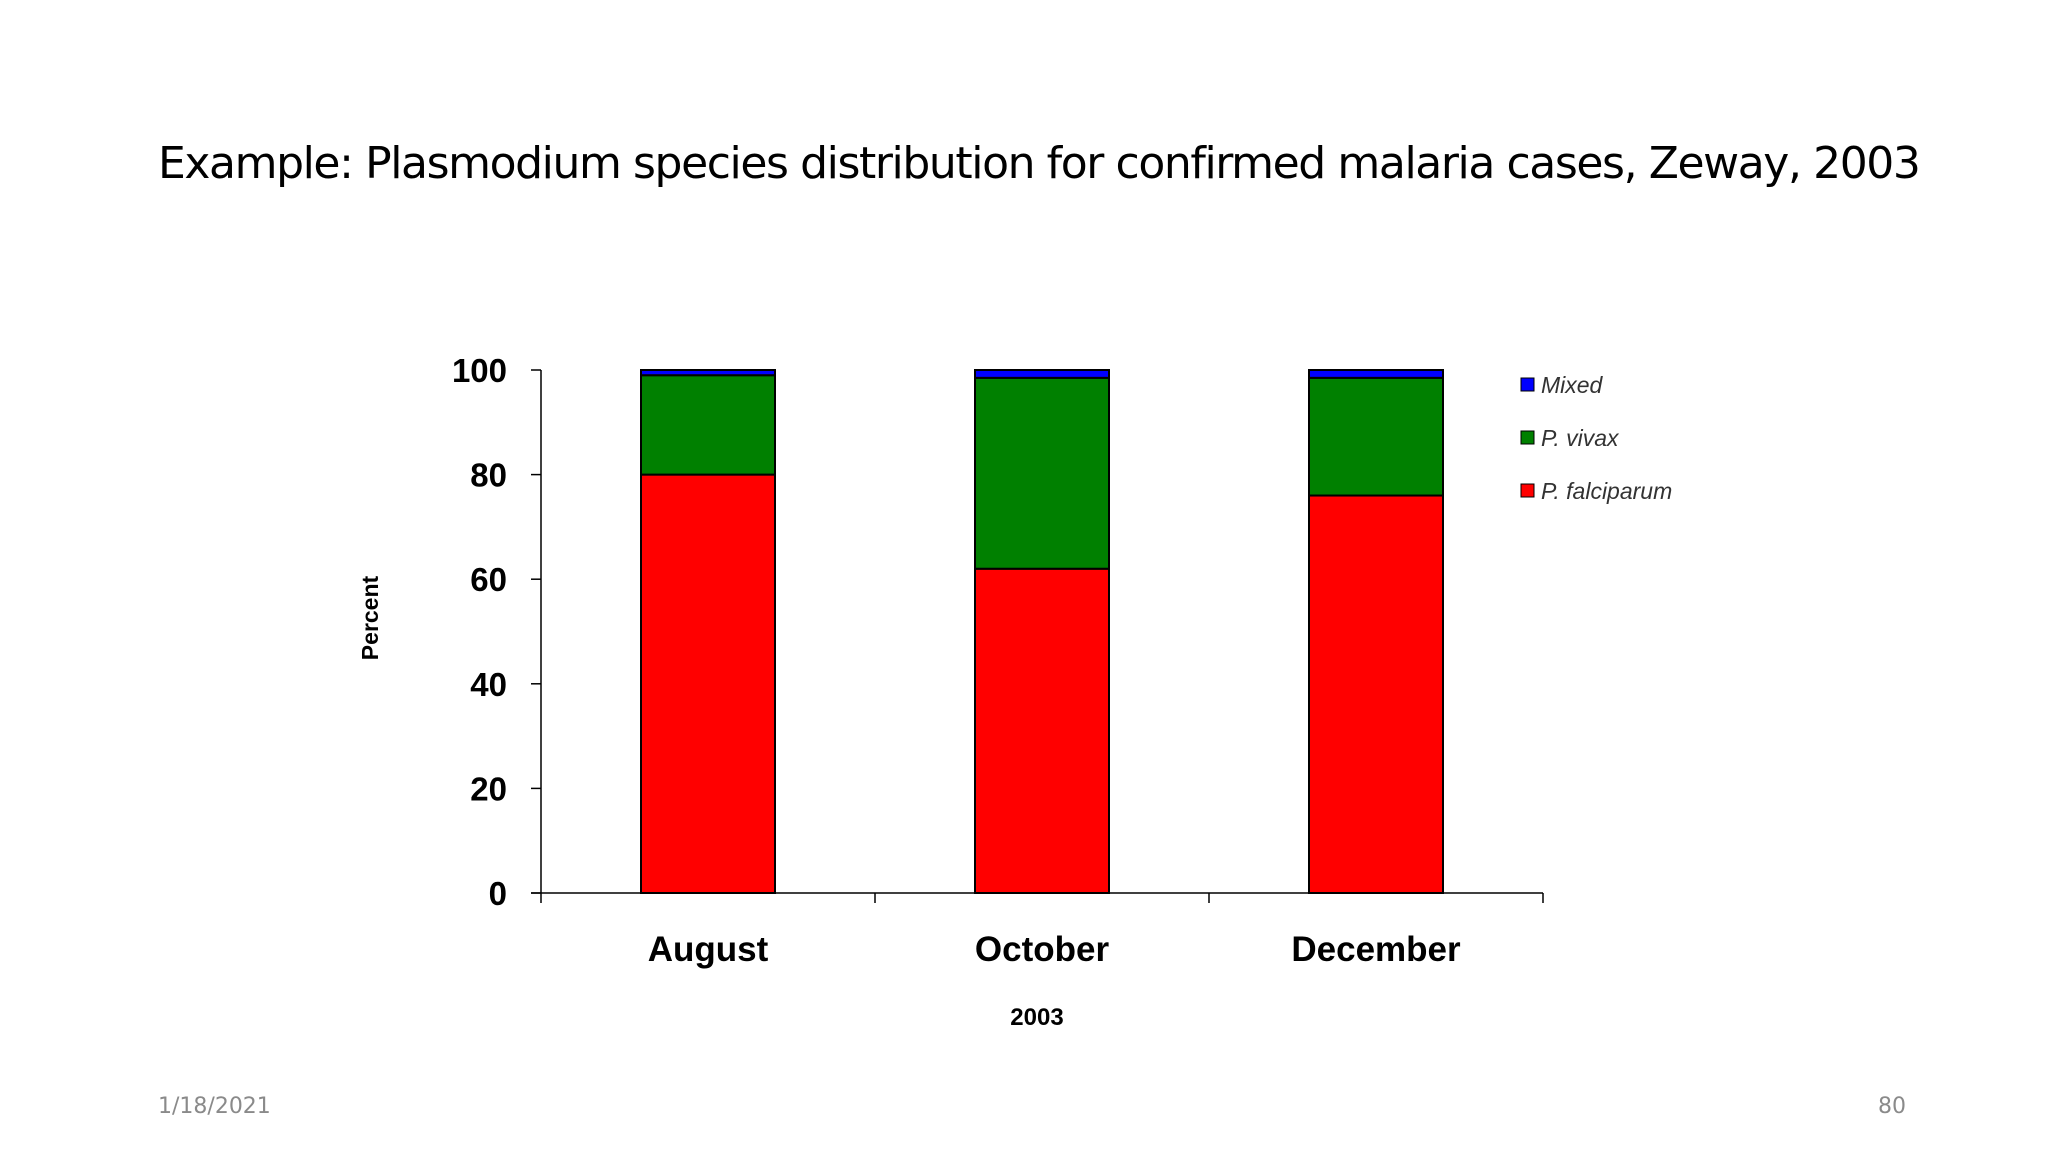  I want to click on footer-date: 1/18/2021, so click(214, 1106).